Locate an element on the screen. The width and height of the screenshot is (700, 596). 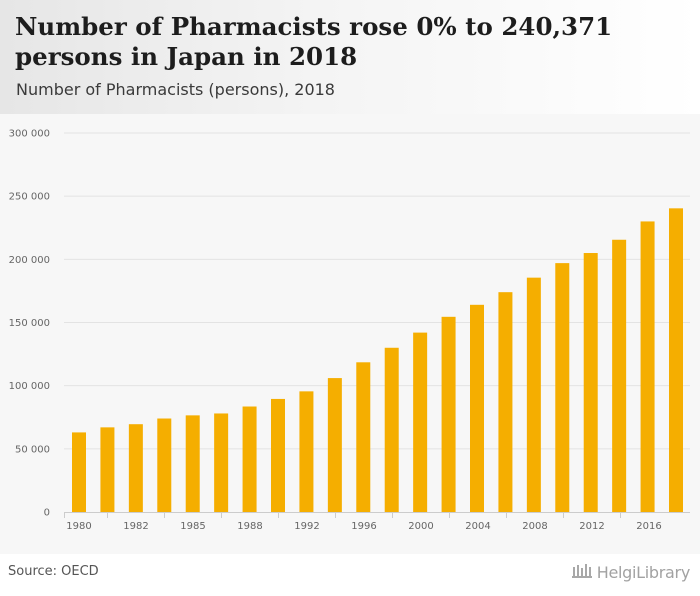
x-tick-label: 1988 is located at coordinates (249, 526).